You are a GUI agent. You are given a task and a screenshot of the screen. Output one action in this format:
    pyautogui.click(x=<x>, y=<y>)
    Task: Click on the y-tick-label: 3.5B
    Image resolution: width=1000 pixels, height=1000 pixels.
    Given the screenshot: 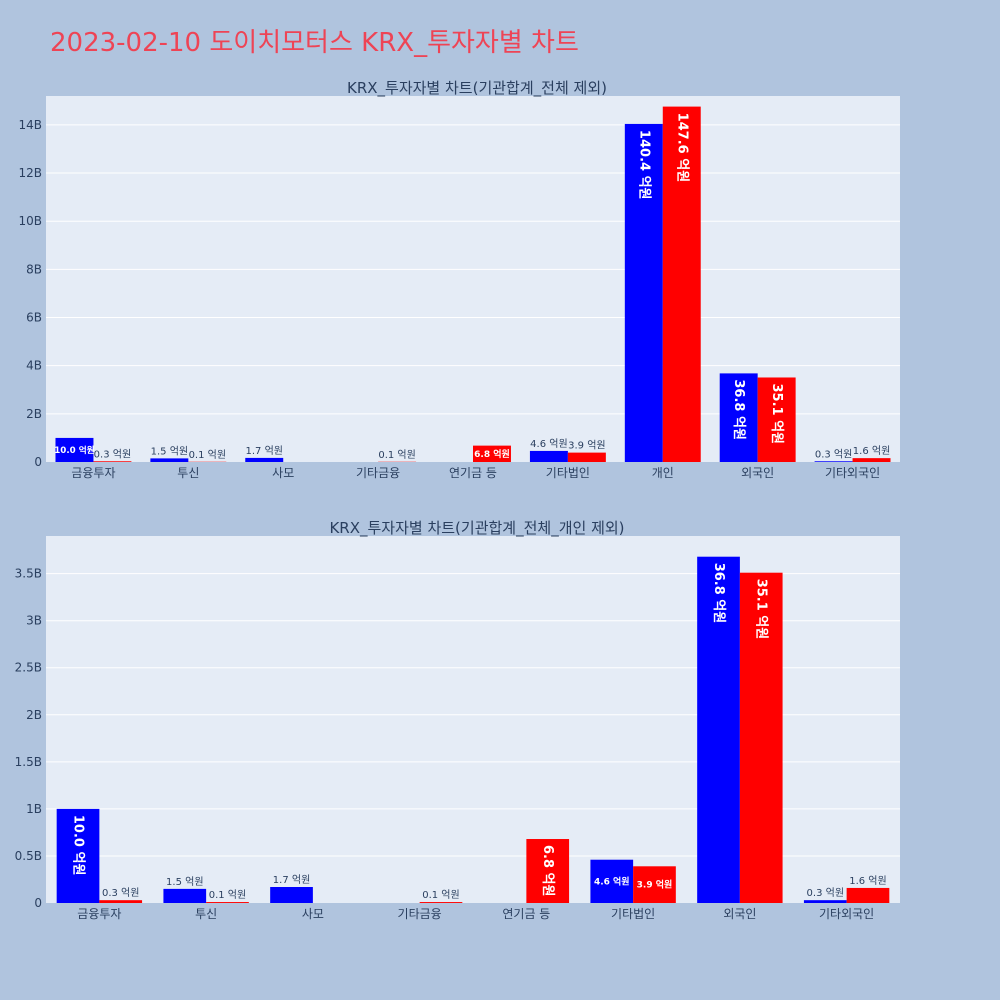 What is the action you would take?
    pyautogui.click(x=28, y=574)
    